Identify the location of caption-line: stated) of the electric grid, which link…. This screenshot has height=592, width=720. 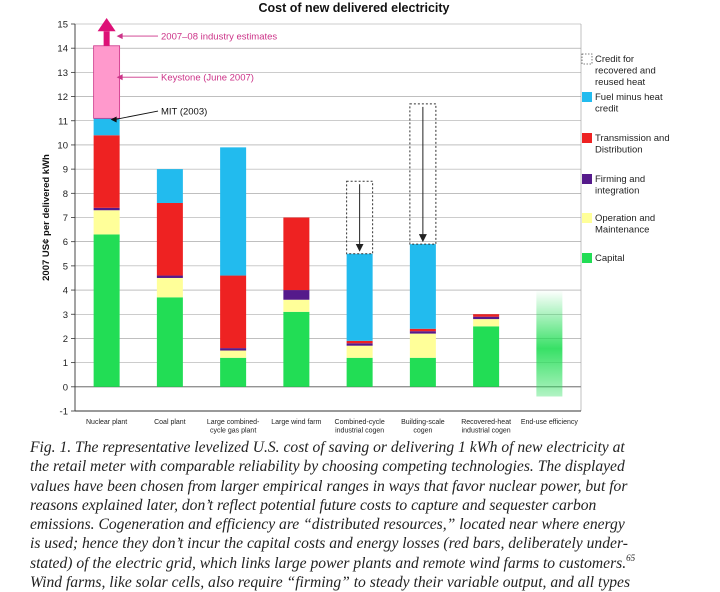
(366, 562).